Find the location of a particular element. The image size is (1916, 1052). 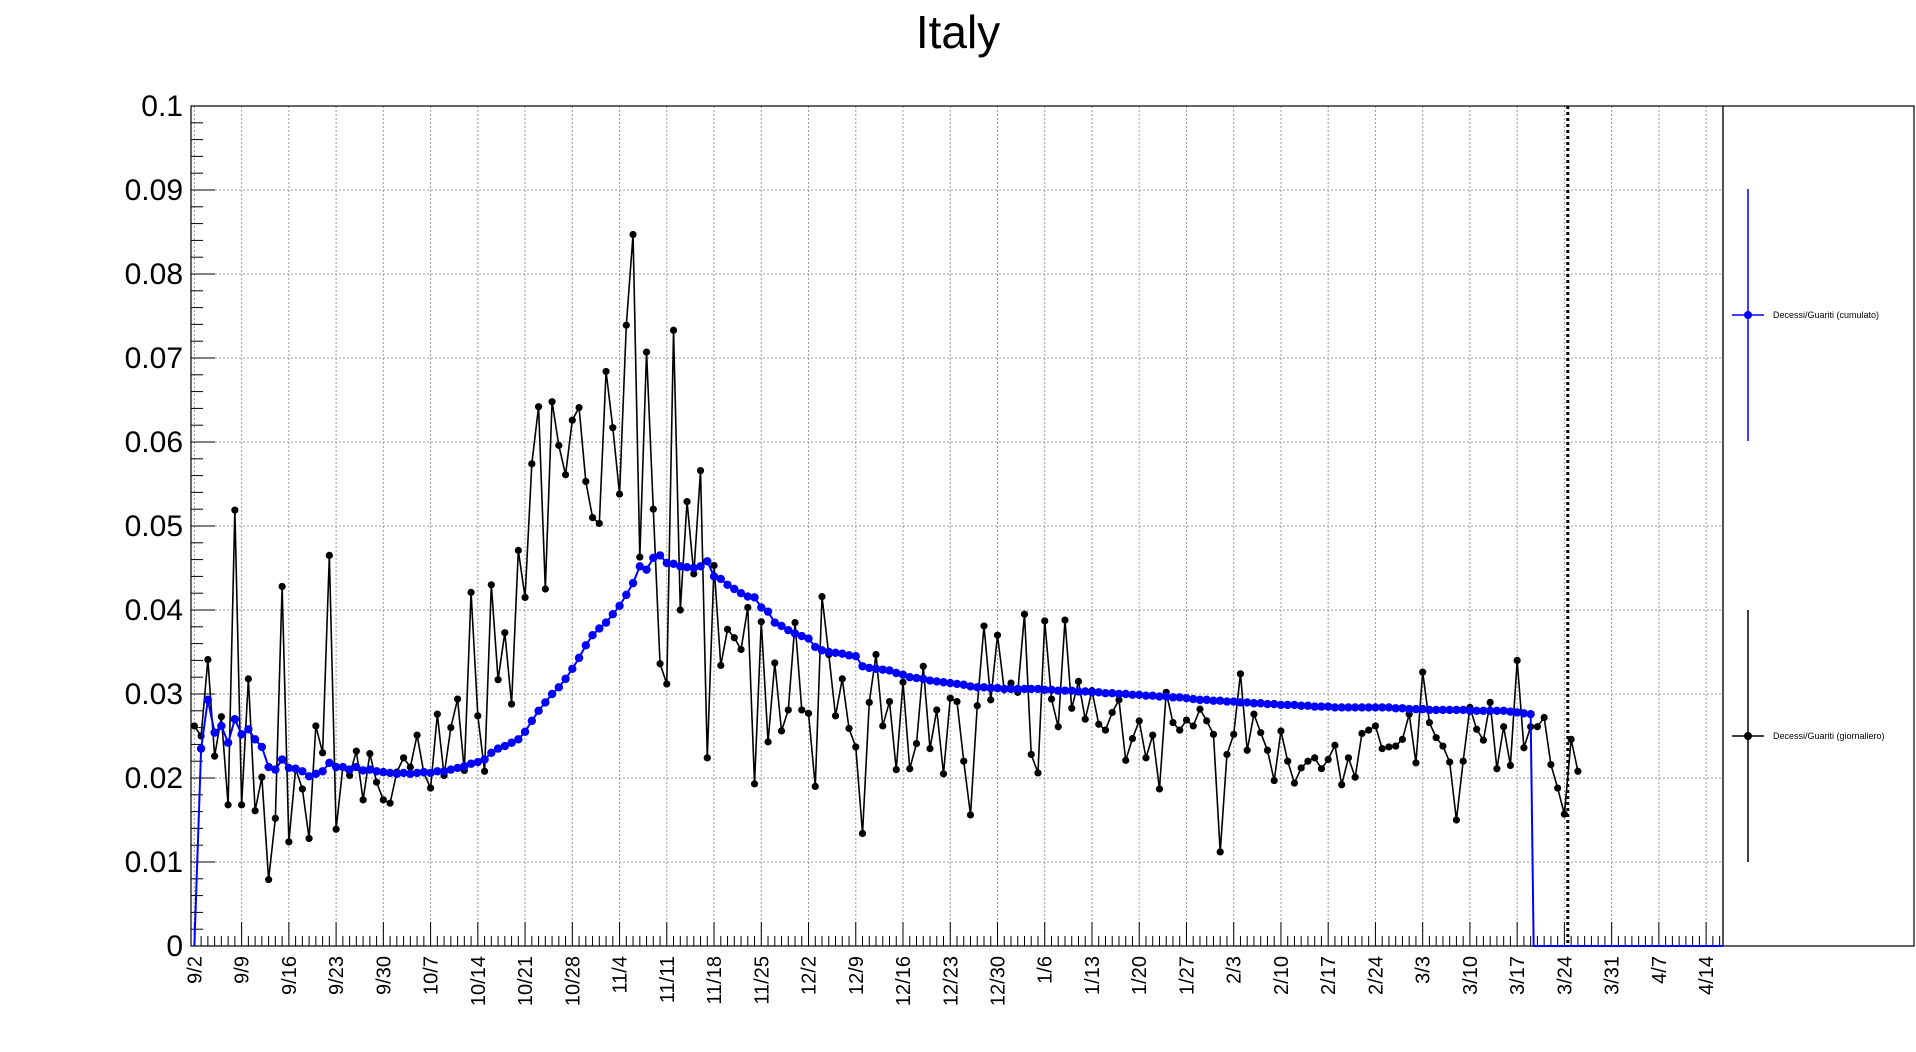

x-tick-label: 10/7 is located at coordinates (432, 975).